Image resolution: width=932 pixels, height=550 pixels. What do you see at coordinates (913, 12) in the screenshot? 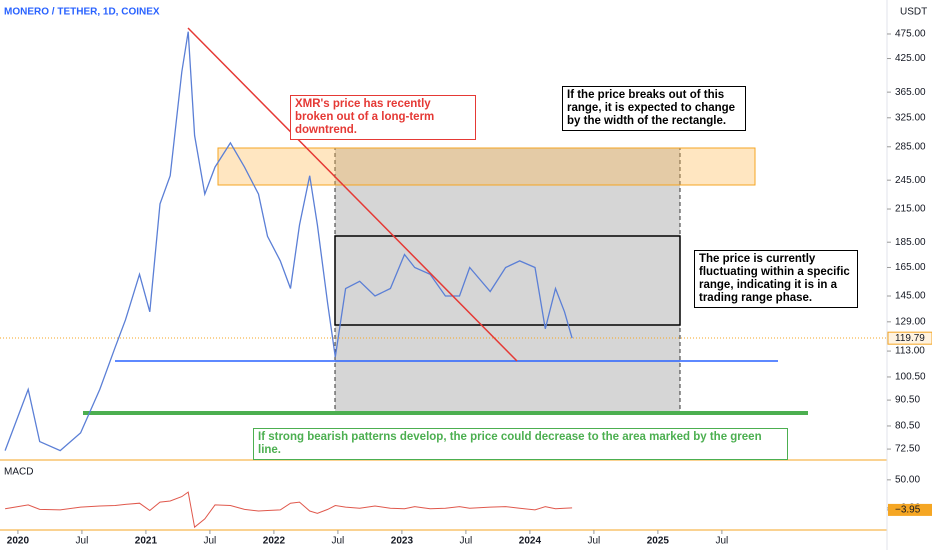
I see `currency: USDT` at bounding box center [913, 12].